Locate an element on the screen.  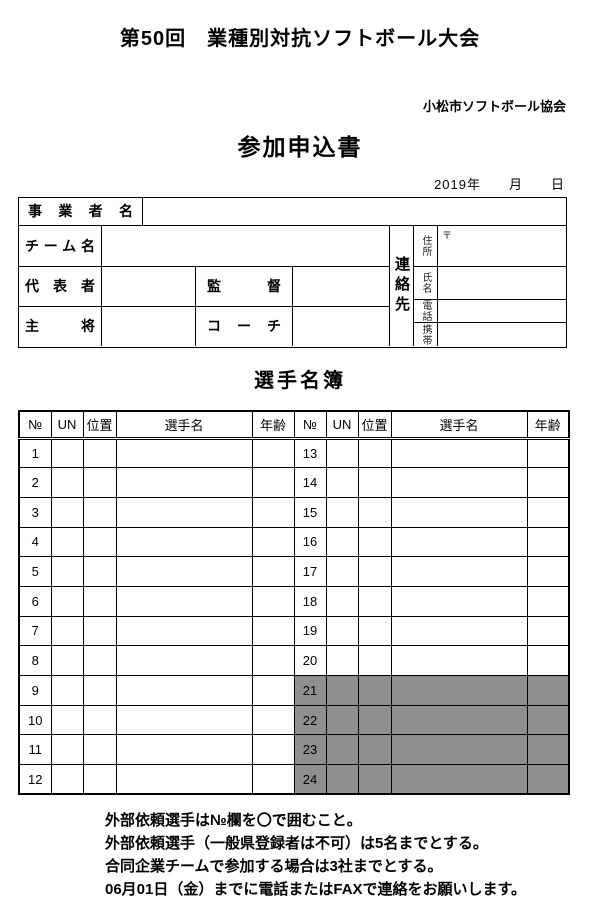
manager-field is located at coordinates (341, 286).